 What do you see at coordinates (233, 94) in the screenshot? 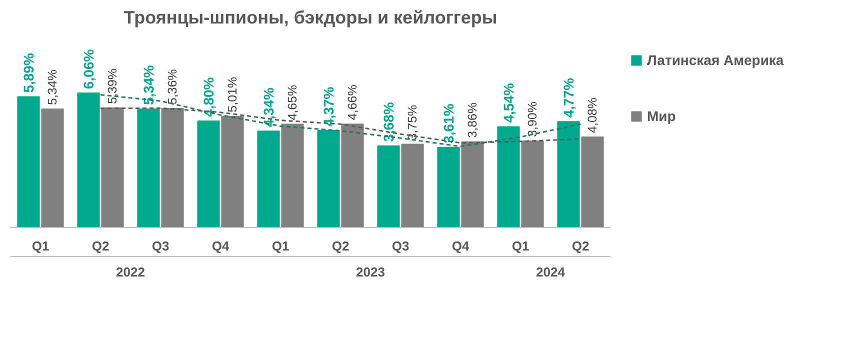
I see `data-label: 5,01%` at bounding box center [233, 94].